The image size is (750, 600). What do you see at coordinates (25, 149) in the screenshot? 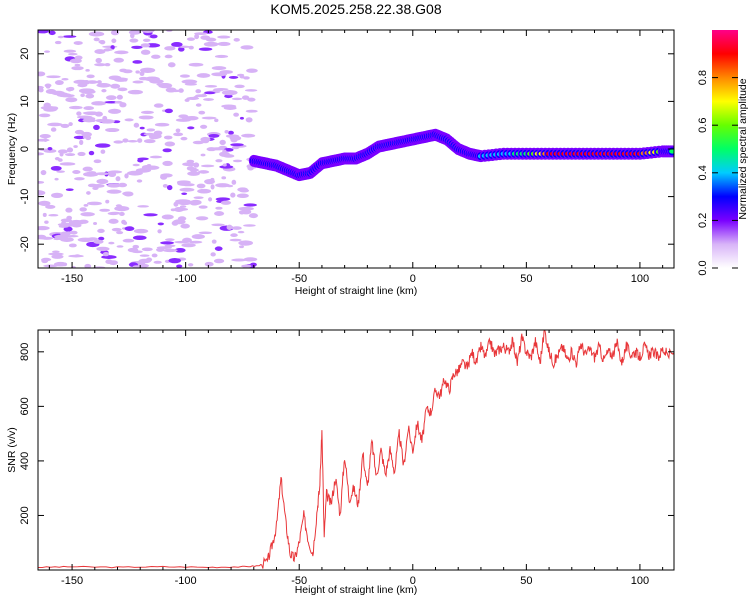
I see `spectrogram-ytick-label: 0` at bounding box center [25, 149].